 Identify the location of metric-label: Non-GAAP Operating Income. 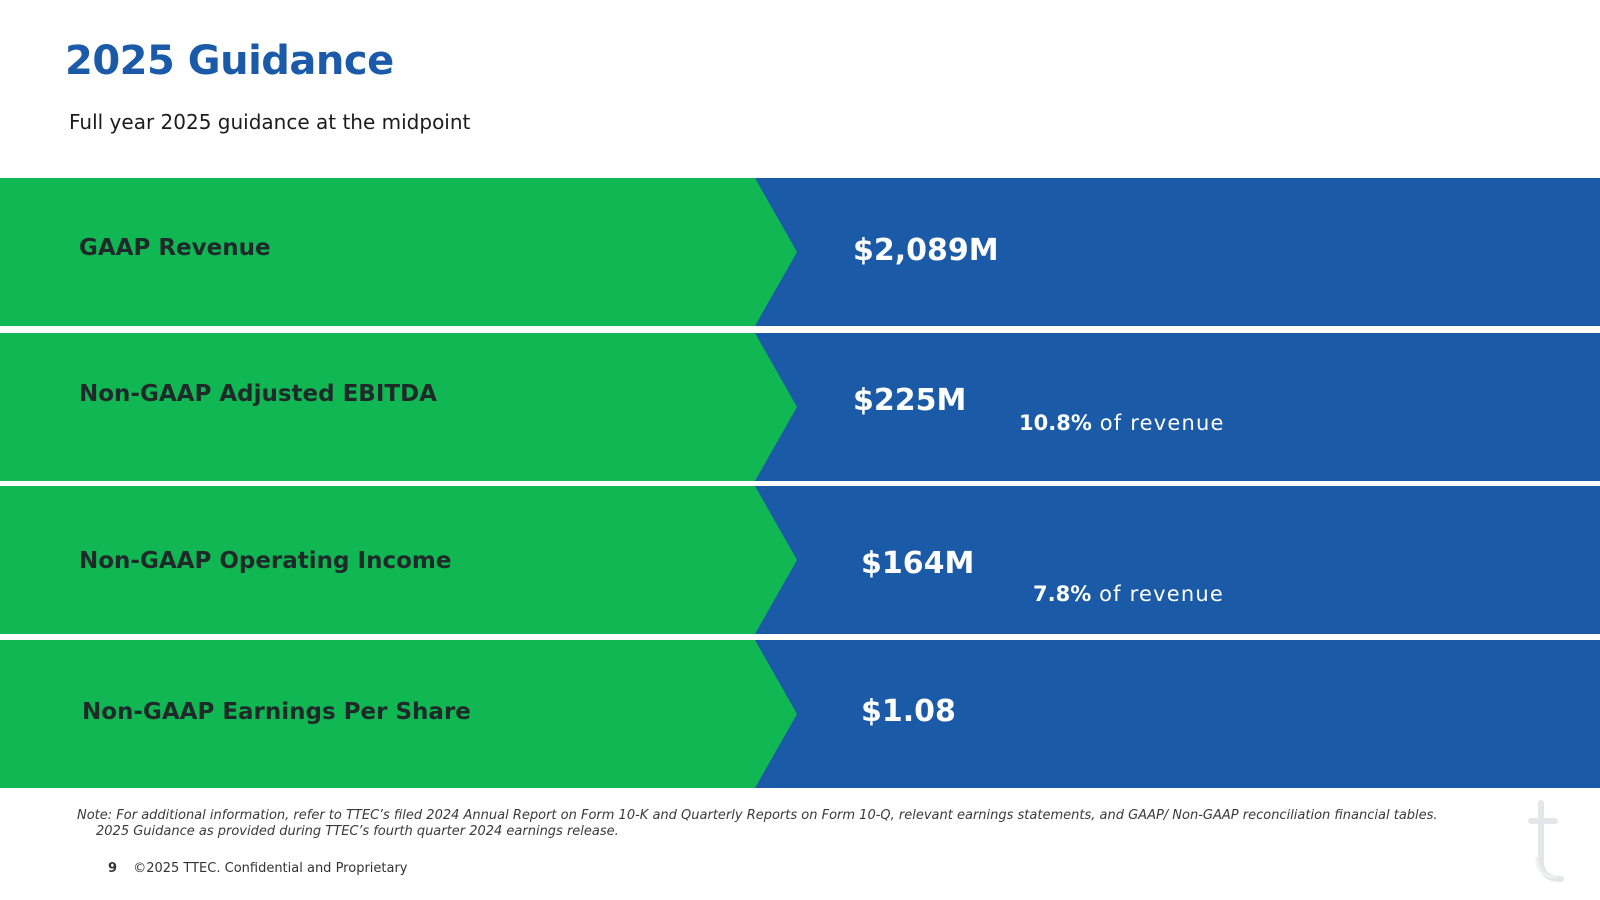
(265, 561).